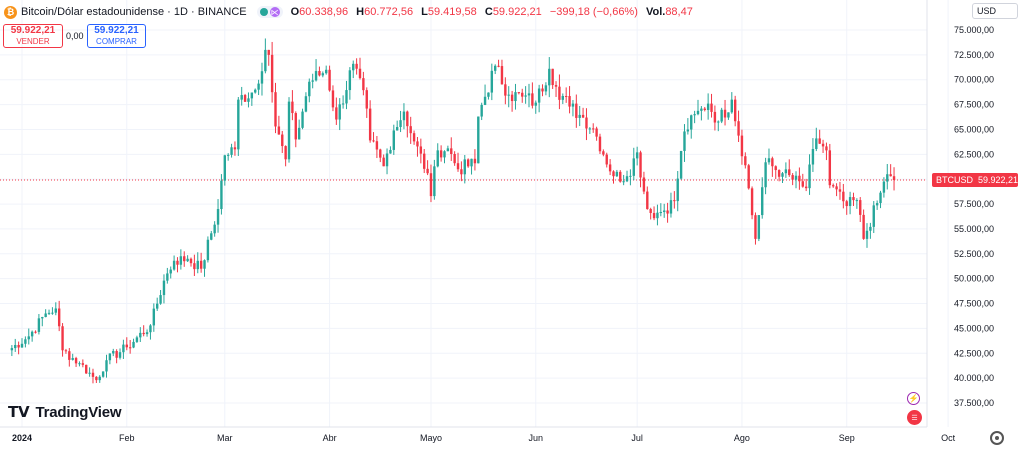 This screenshot has height=449, width=1024. I want to click on change-value: −399,18 (−0,66%), so click(593, 12).